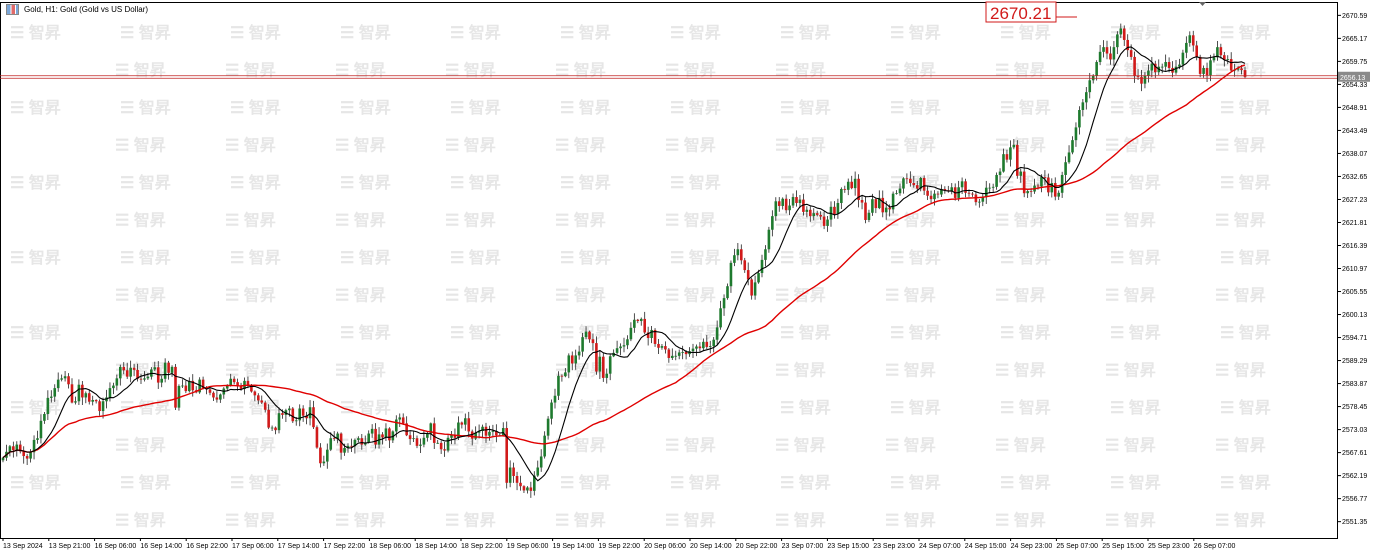  I want to click on price-tick-label: 2600.13, so click(1354, 315).